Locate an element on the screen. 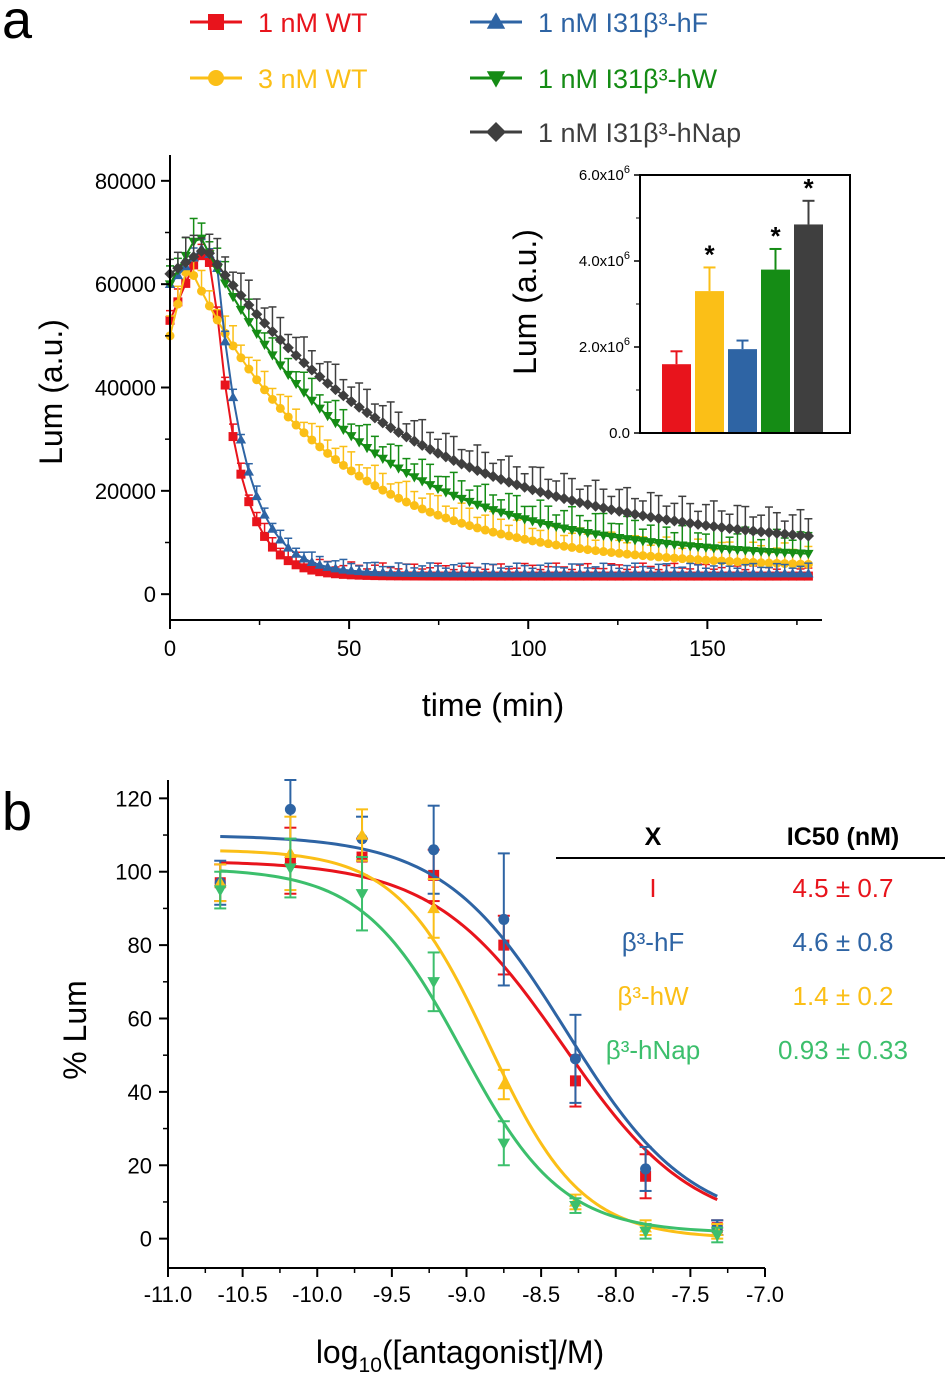 This screenshot has height=1374, width=945. x-tick-label: -9.0 is located at coordinates (467, 1294).